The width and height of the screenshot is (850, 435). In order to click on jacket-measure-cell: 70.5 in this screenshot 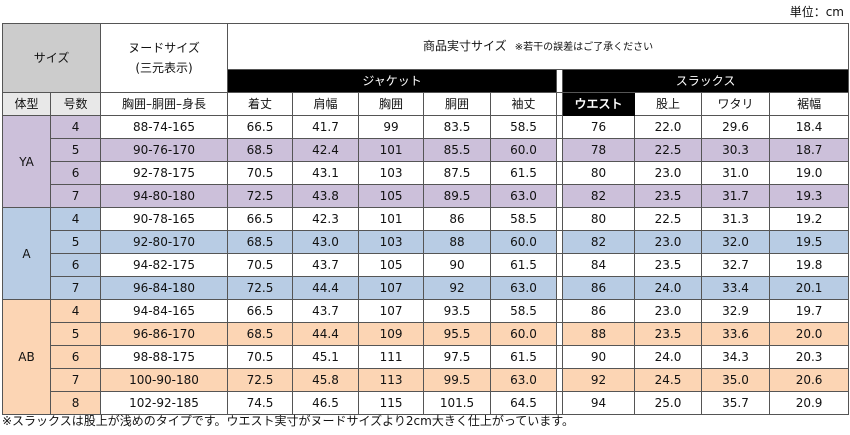, I will do `click(260, 357)`.